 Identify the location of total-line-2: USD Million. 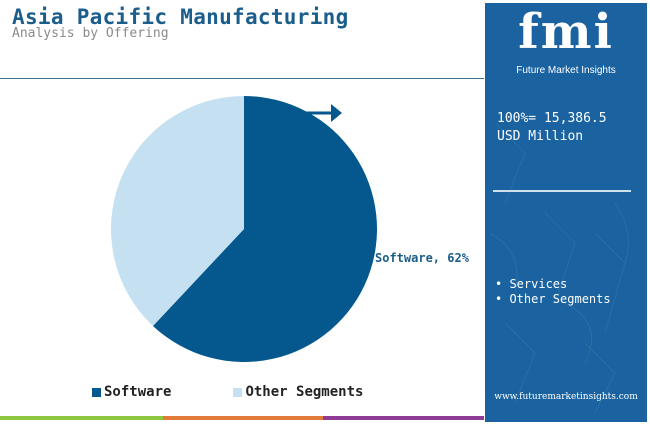
(540, 136).